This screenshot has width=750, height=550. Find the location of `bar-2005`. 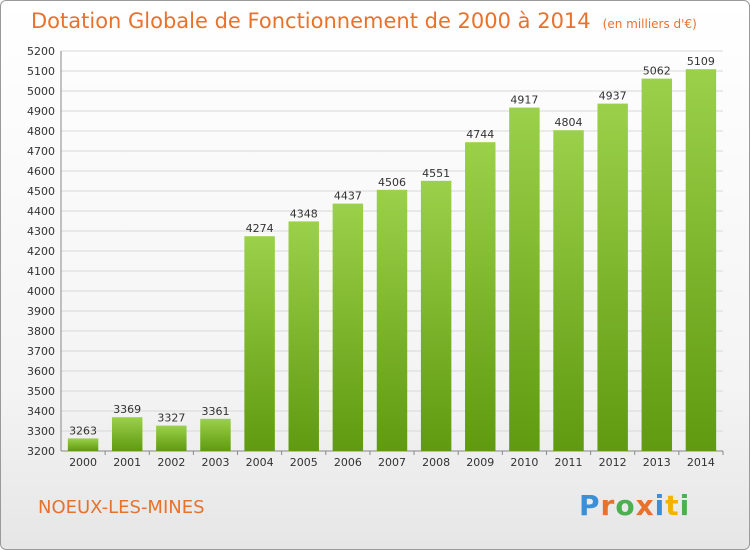

bar-2005 is located at coordinates (303, 336).